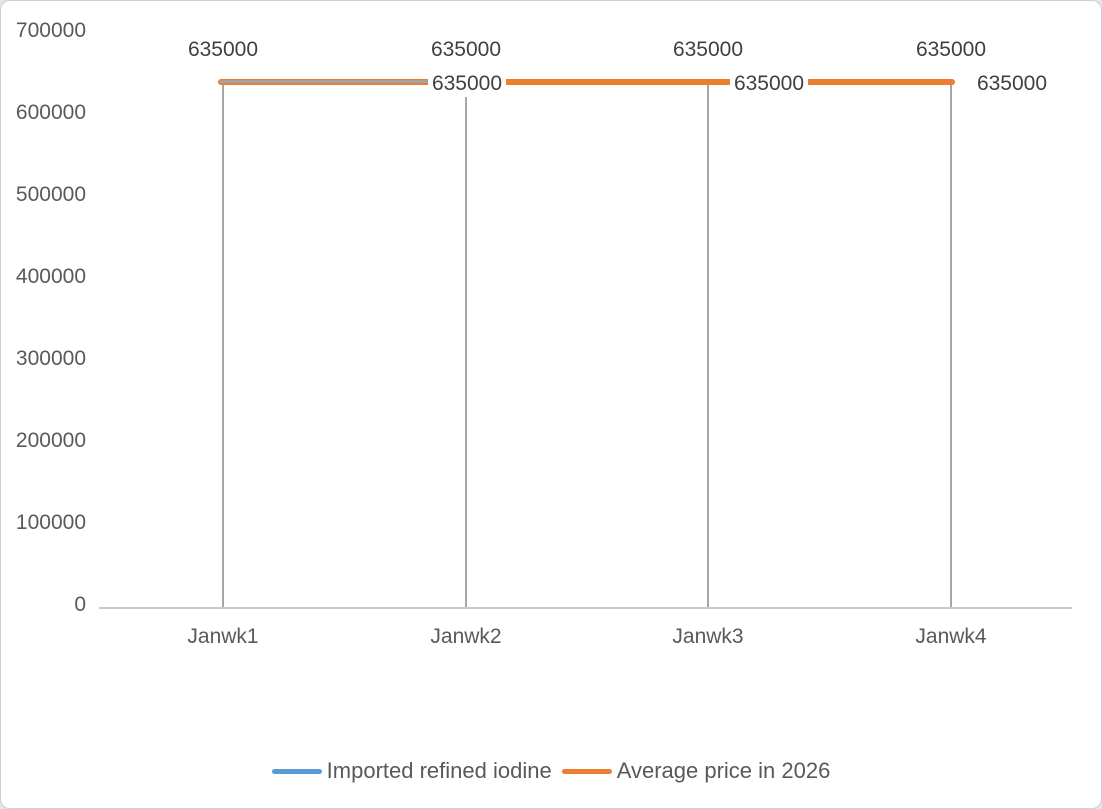 This screenshot has width=1102, height=809. I want to click on y-tick-300000: 300000, so click(50, 358).